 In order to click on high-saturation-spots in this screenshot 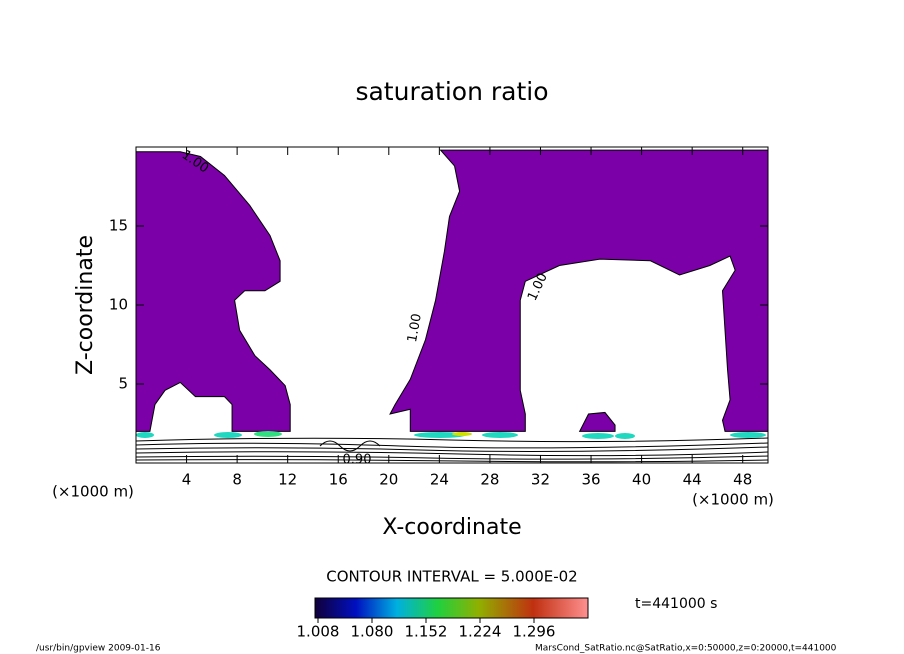, I will do `click(451, 435)`.